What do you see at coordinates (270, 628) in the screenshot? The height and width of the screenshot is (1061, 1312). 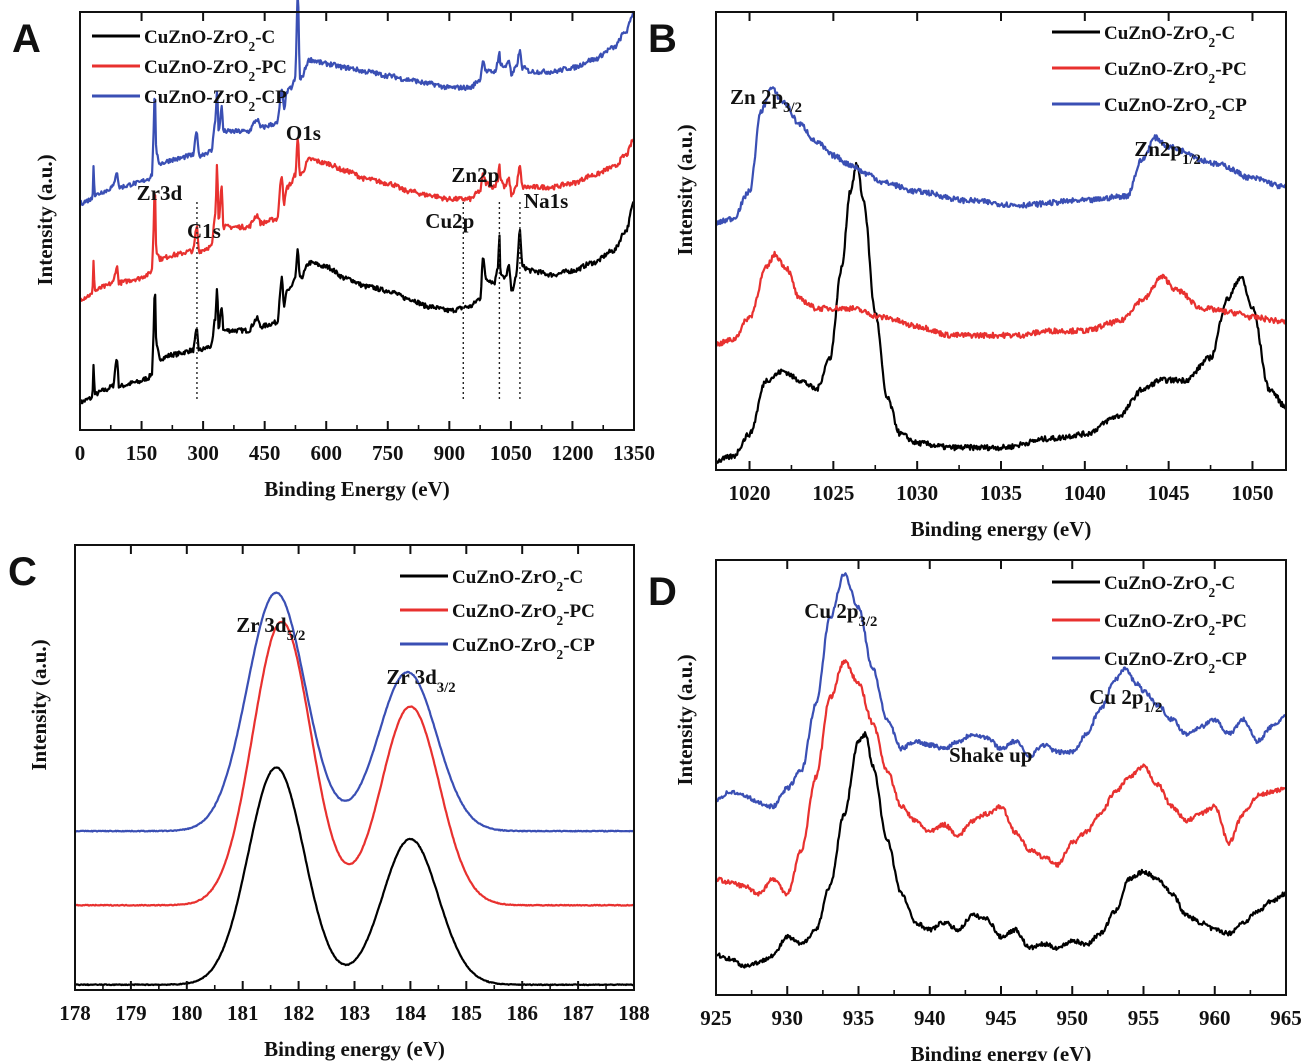 I see `peak-annotation: Zr 3d5/2` at bounding box center [270, 628].